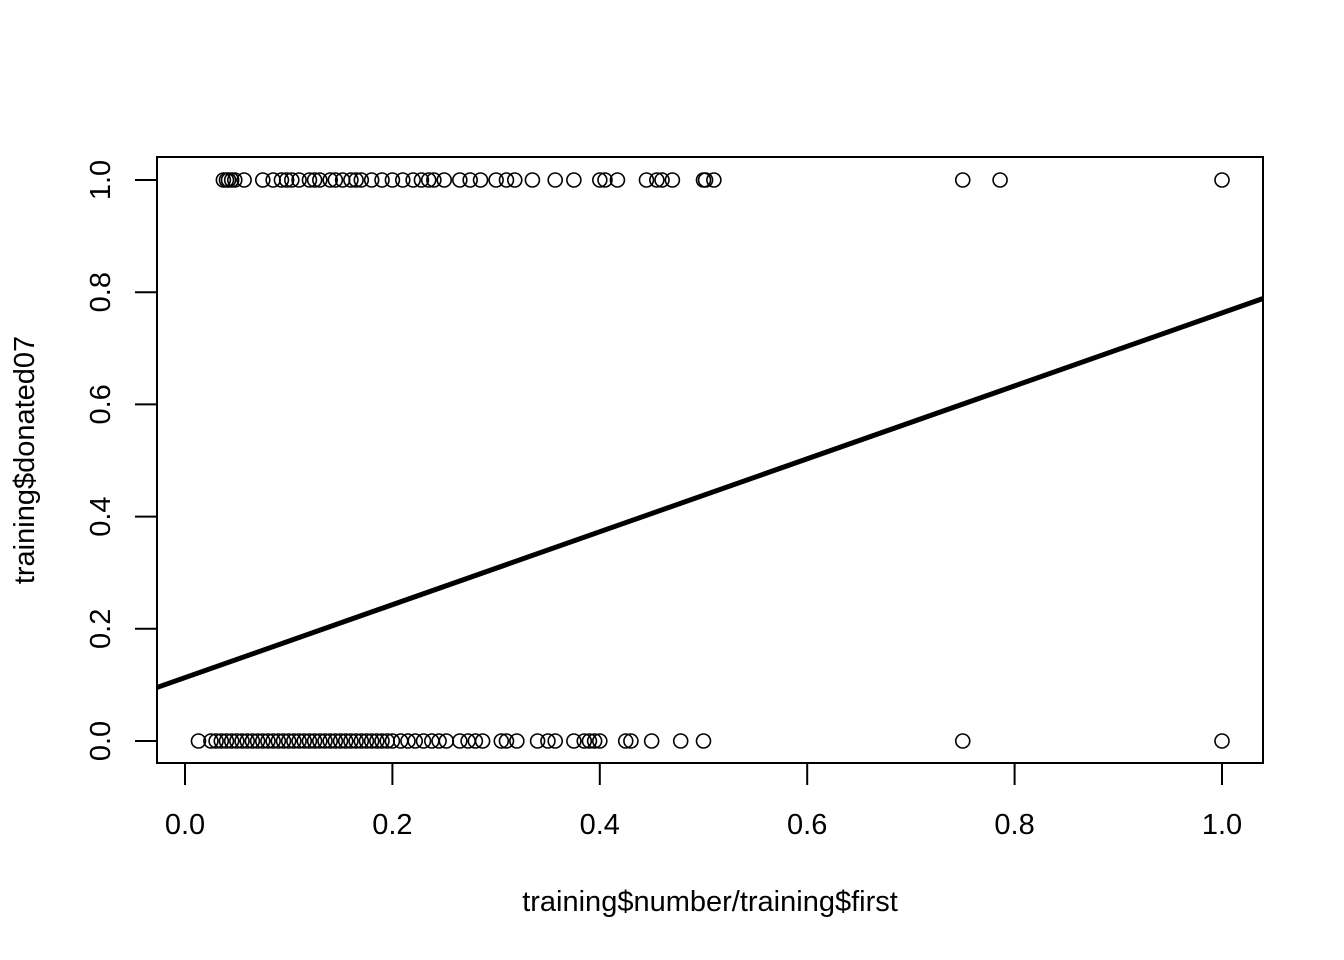 The height and width of the screenshot is (960, 1344). Describe the element at coordinates (710, 902) in the screenshot. I see `x-axis-label: training$number/training$first` at that location.